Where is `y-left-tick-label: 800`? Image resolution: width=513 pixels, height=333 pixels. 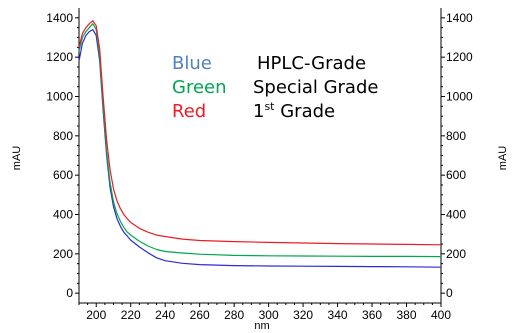
y-left-tick-label: 800 is located at coordinates (63, 136).